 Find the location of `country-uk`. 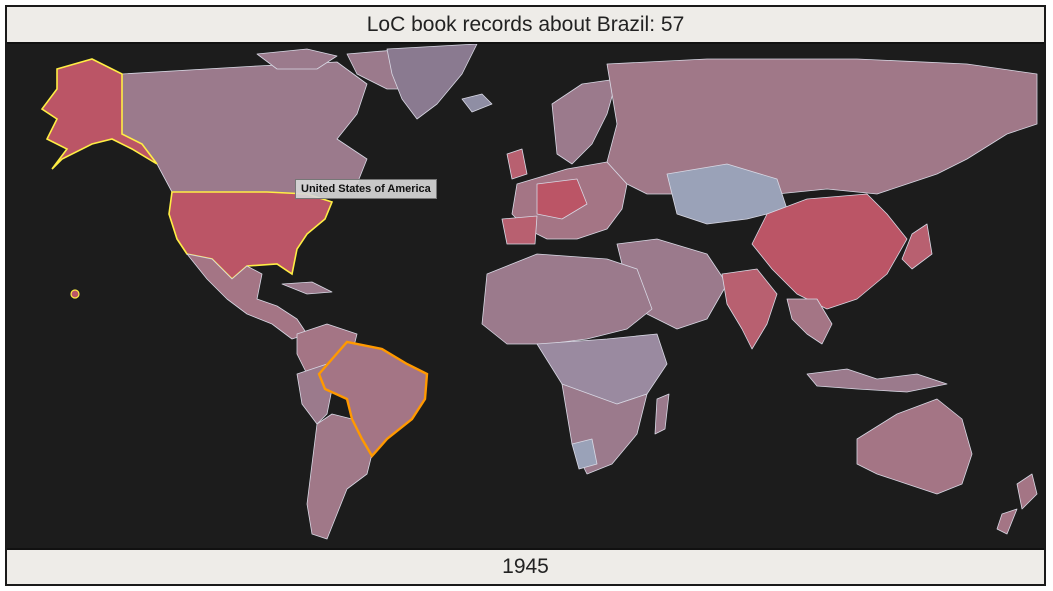

country-uk is located at coordinates (517, 164).